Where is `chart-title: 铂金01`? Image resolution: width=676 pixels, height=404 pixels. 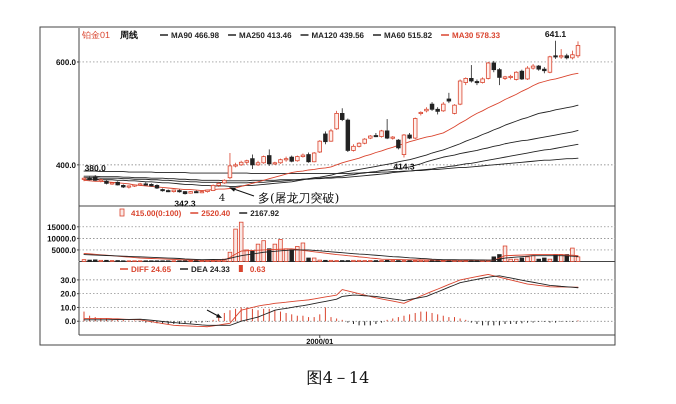 chart-title: 铂金01 is located at coordinates (95, 35).